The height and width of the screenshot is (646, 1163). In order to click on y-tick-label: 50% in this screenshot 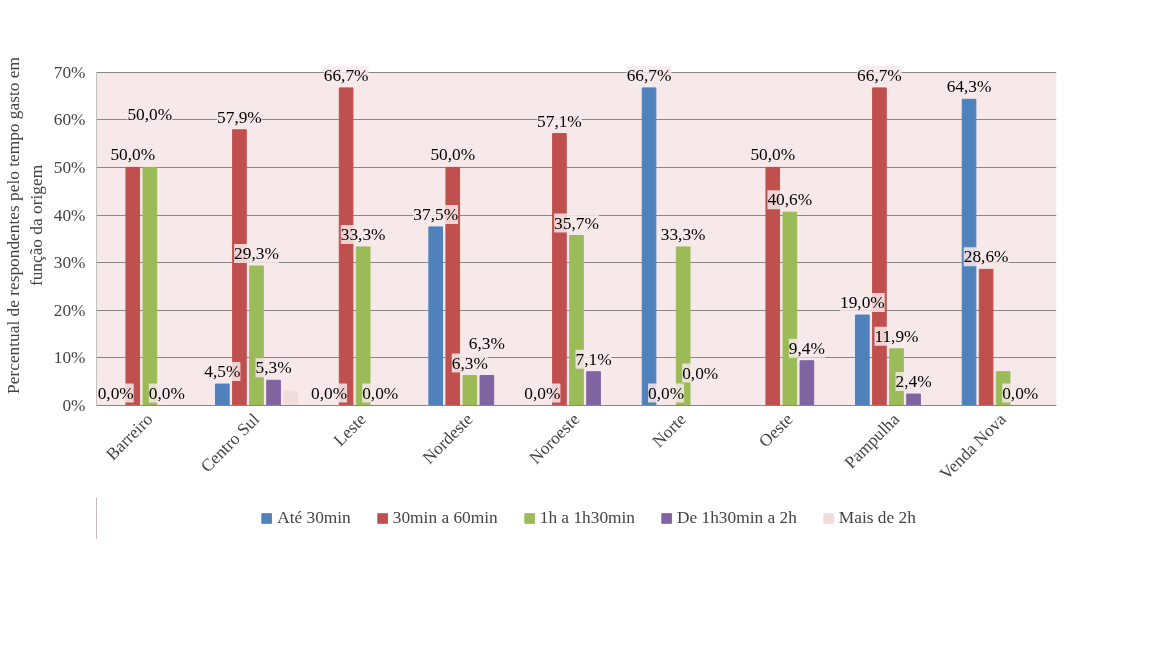, I will do `click(69, 167)`.